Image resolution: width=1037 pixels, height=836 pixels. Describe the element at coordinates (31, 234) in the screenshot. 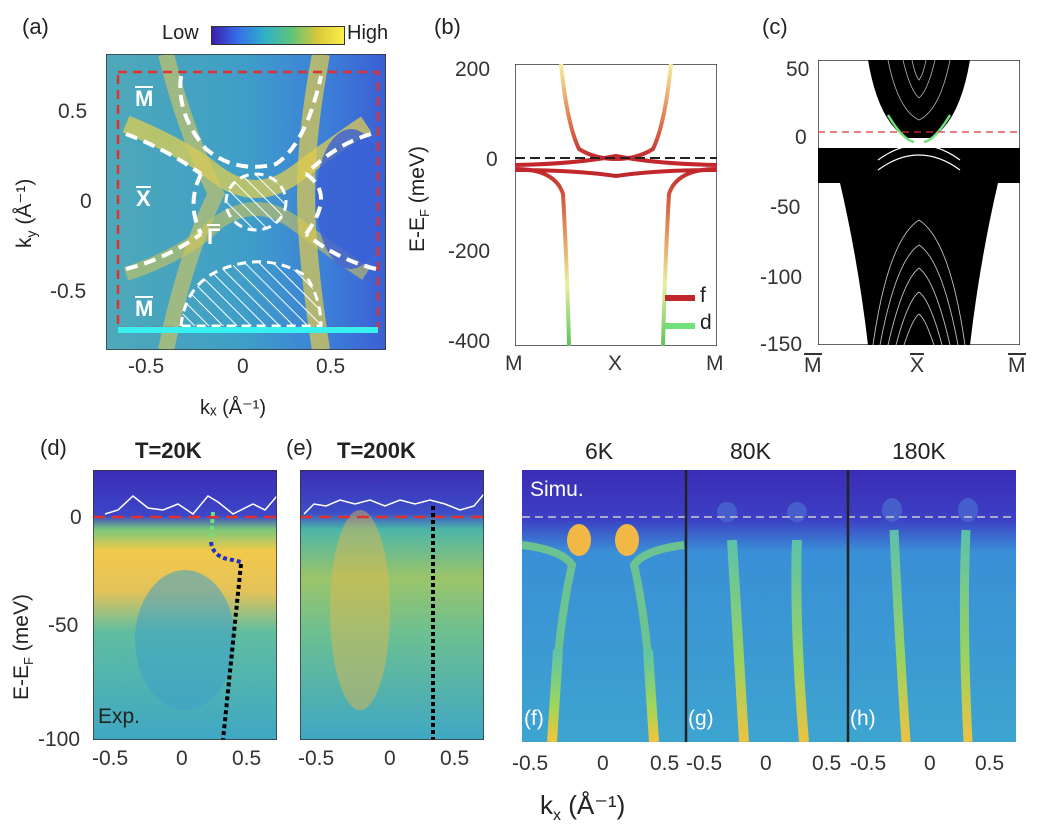

I see `a-ylabel-sub: y` at that location.